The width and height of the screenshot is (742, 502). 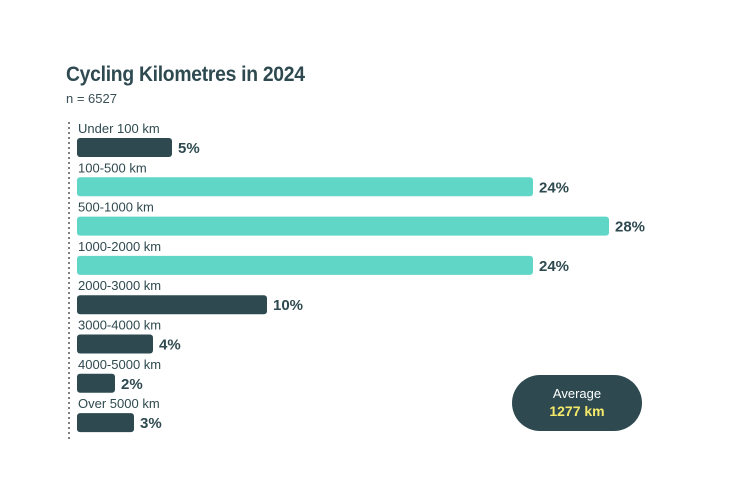 What do you see at coordinates (119, 325) in the screenshot?
I see `category-label: 3000-4000 km` at bounding box center [119, 325].